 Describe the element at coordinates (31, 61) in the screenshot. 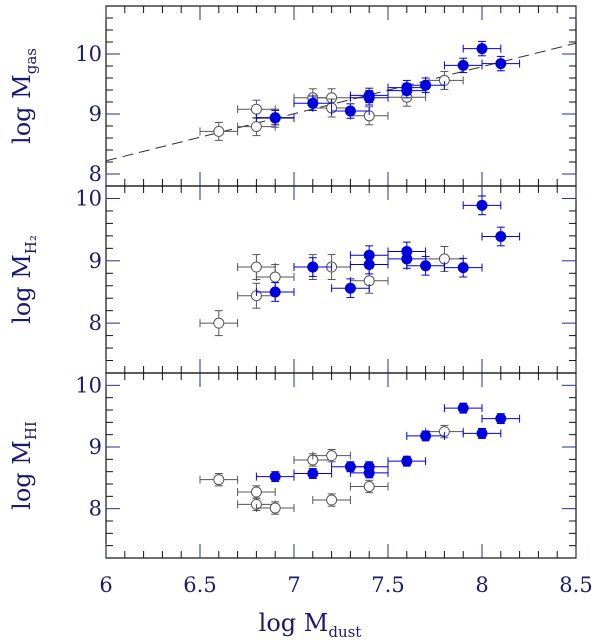

I see `y-axis-title-sub: gas` at that location.